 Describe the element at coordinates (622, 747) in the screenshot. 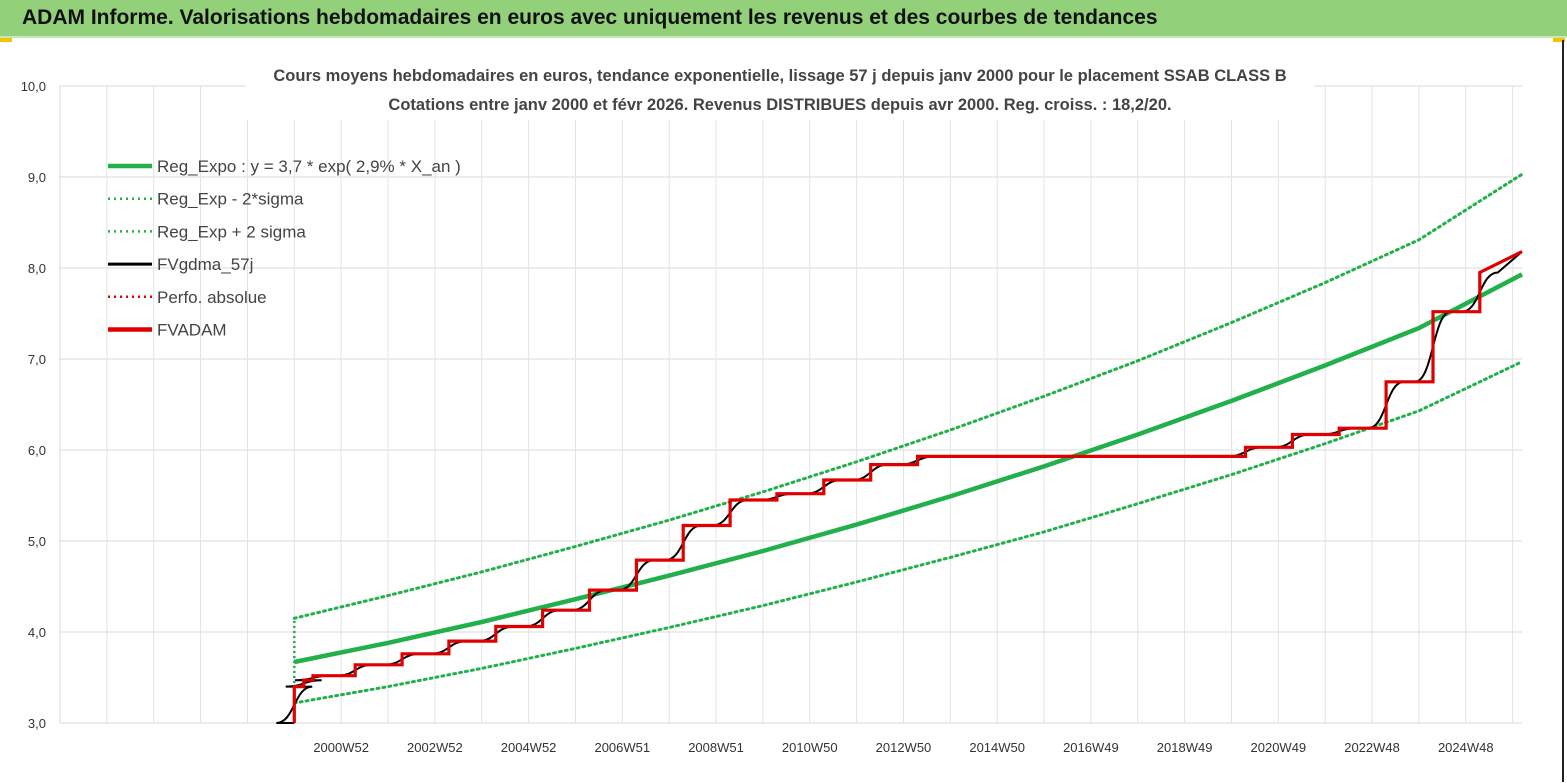

I see `x-tick-label: 2006W51` at that location.